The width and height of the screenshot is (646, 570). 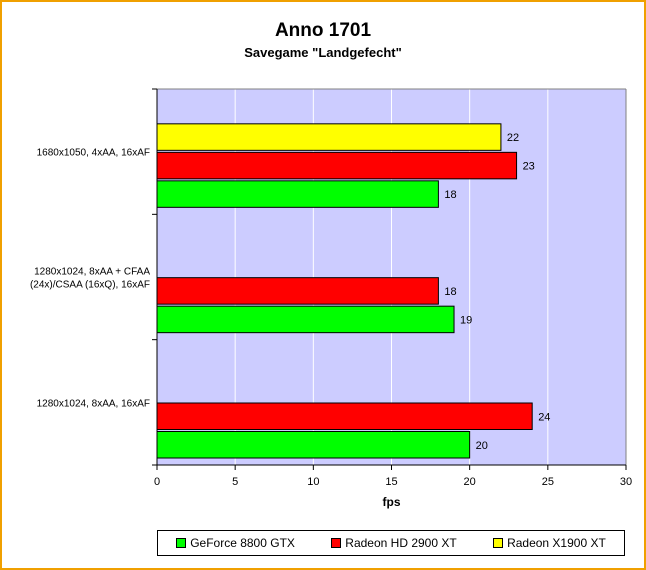 I want to click on legend-label: GeForce 8800 GTX, so click(x=242, y=543).